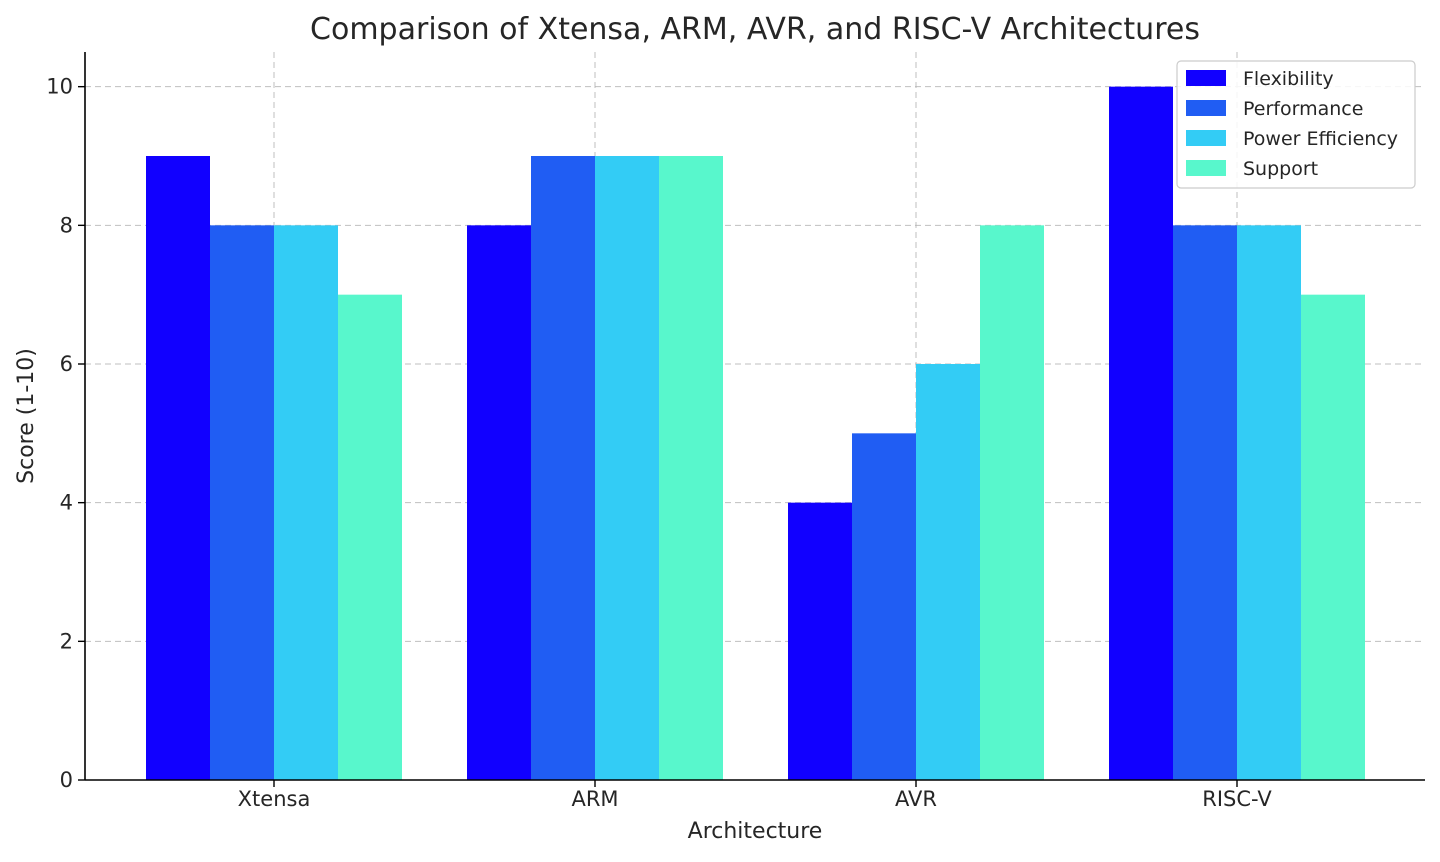 Image resolution: width=1440 pixels, height=862 pixels. Describe the element at coordinates (66, 364) in the screenshot. I see `y-tick-label: 6` at that location.